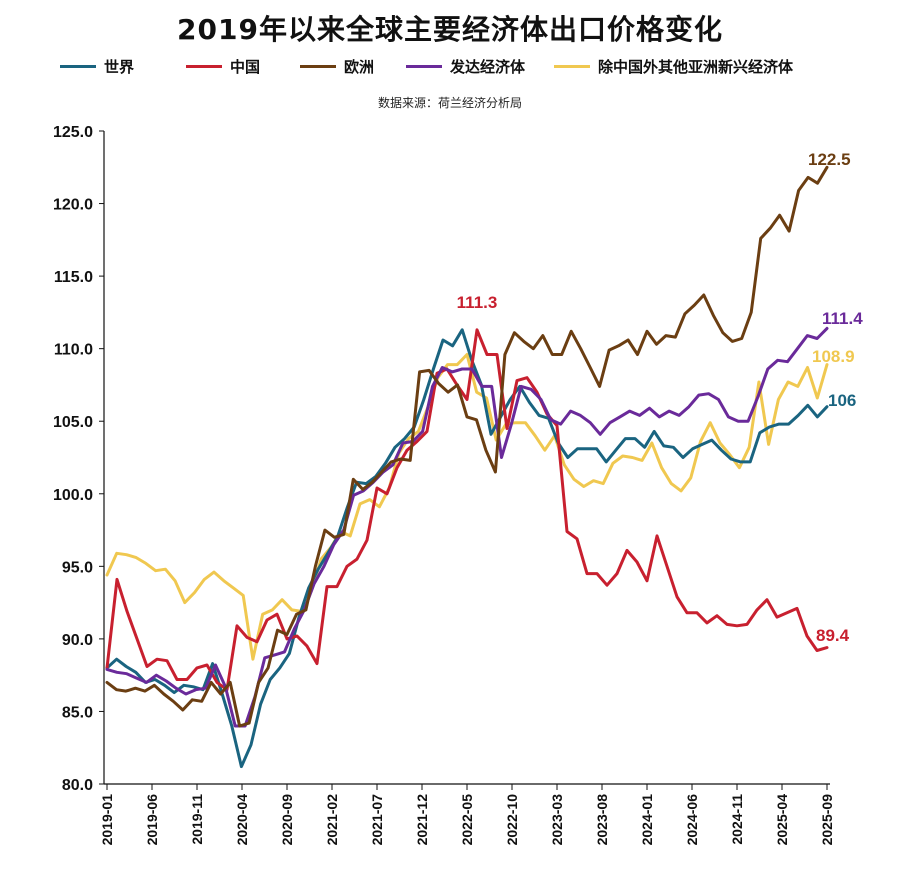  What do you see at coordinates (359, 67) in the screenshot?
I see `legend-label-europe: 欧洲` at bounding box center [359, 67].